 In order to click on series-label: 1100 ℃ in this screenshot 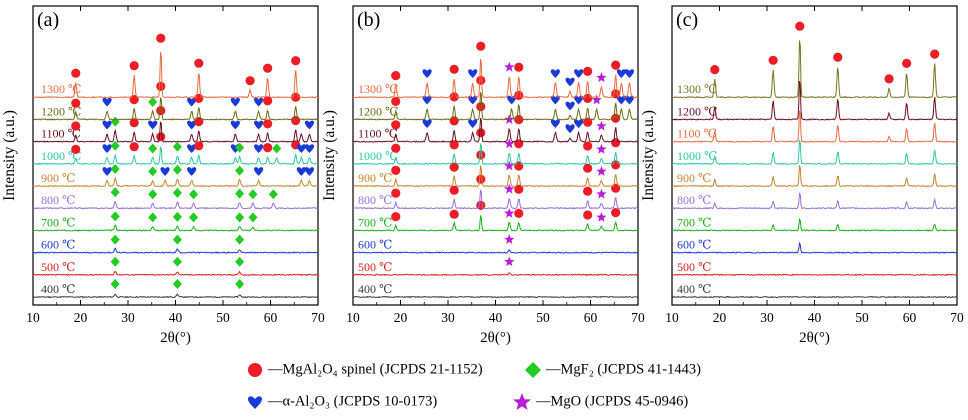, I will do `click(697, 134)`.